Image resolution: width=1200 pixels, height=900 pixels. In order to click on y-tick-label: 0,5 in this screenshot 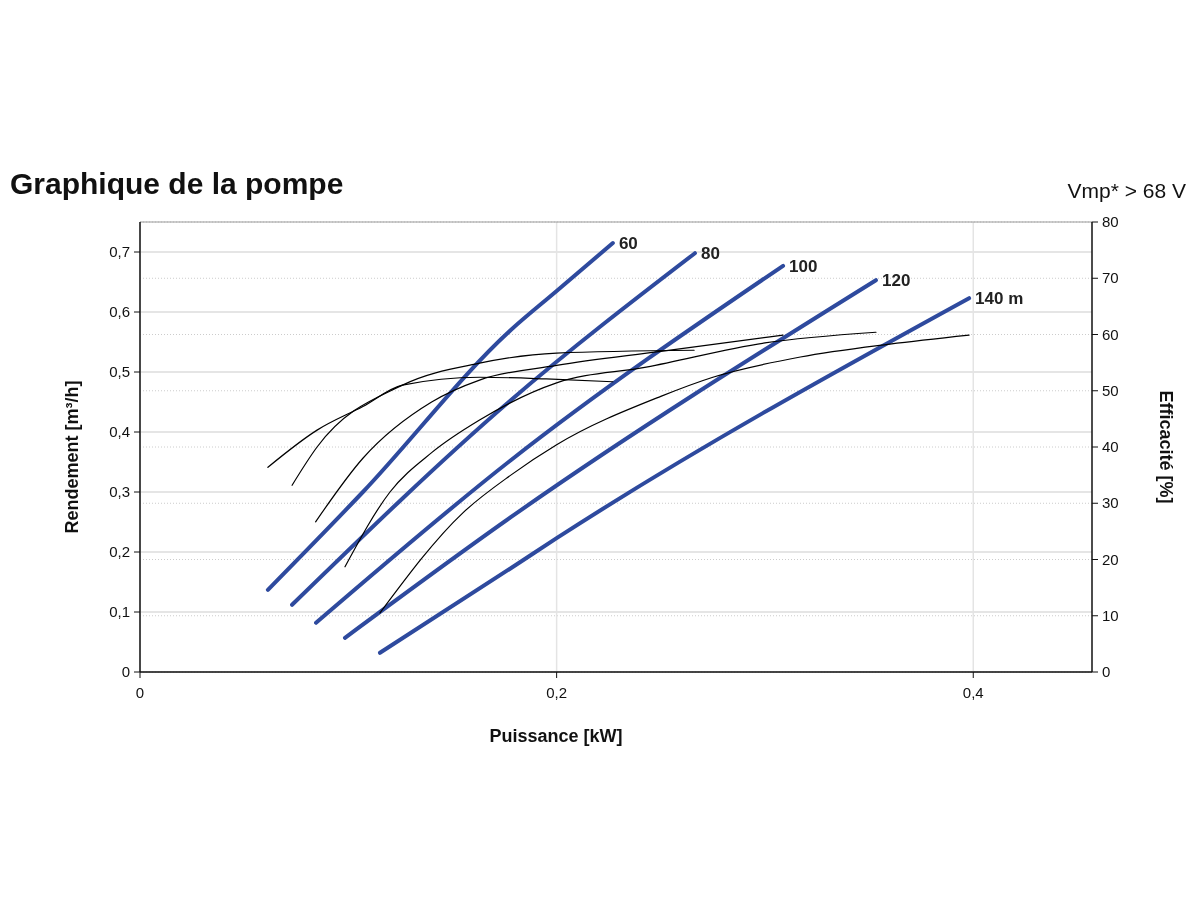, I will do `click(119, 371)`.